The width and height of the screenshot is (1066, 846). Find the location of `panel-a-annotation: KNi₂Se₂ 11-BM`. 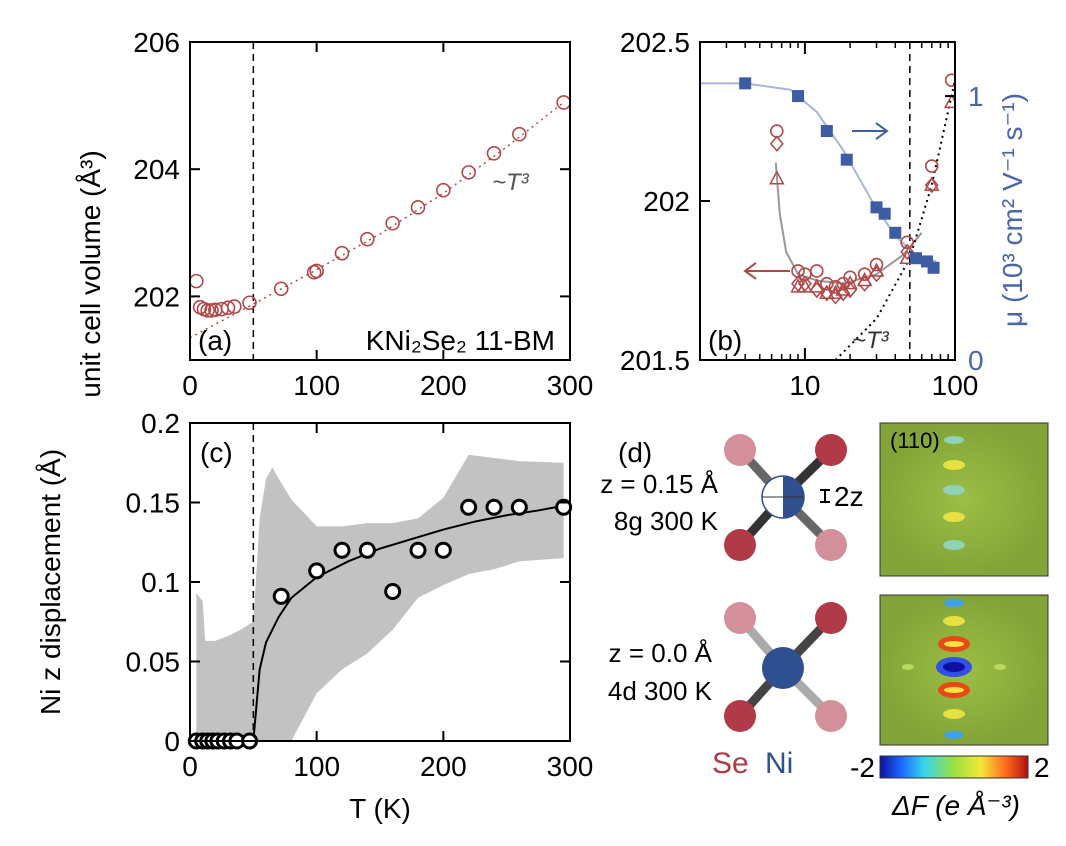

panel-a-annotation: KNi₂Se₂ 11-BM is located at coordinates (460, 340).